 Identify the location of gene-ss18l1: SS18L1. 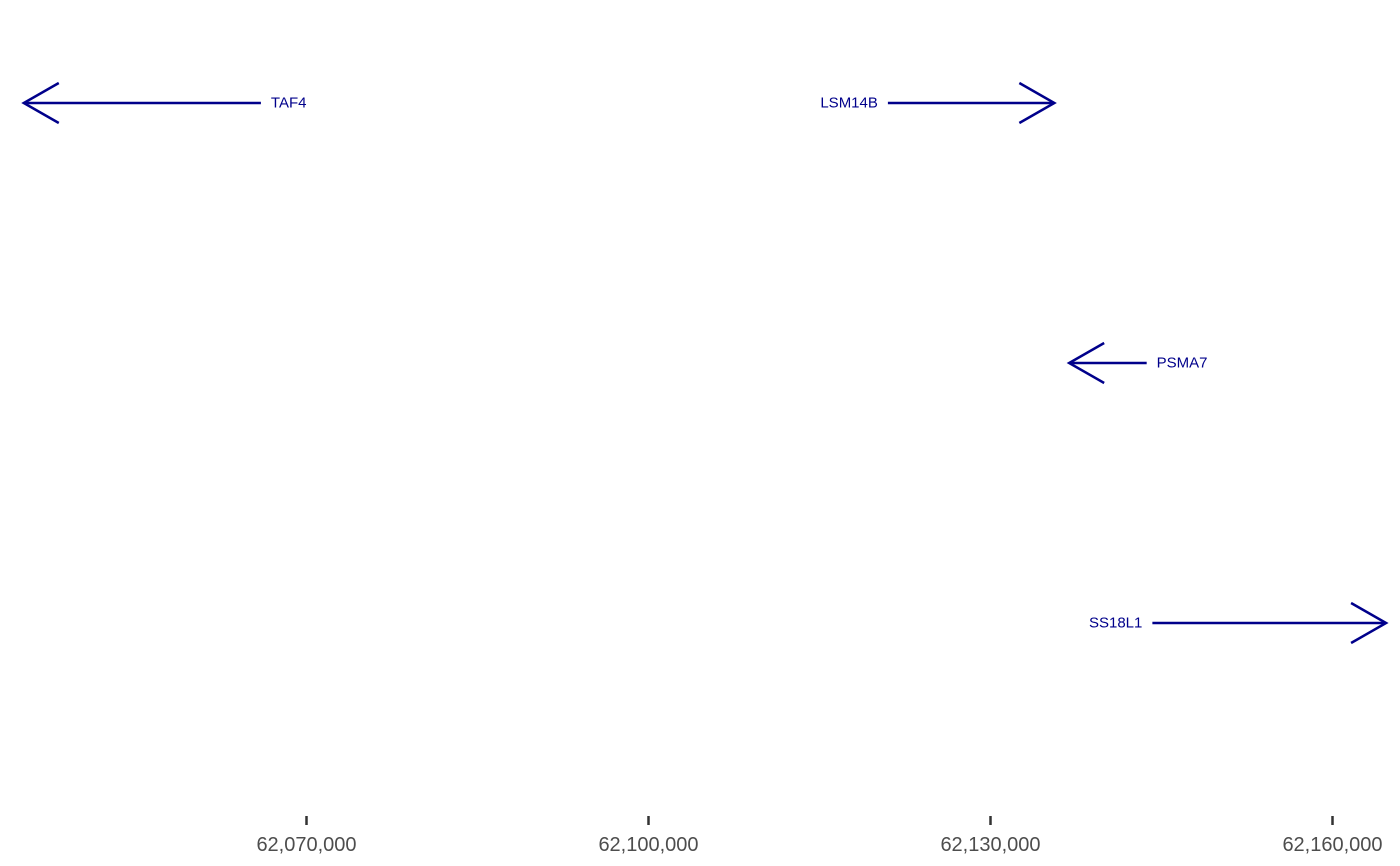
(1239, 623).